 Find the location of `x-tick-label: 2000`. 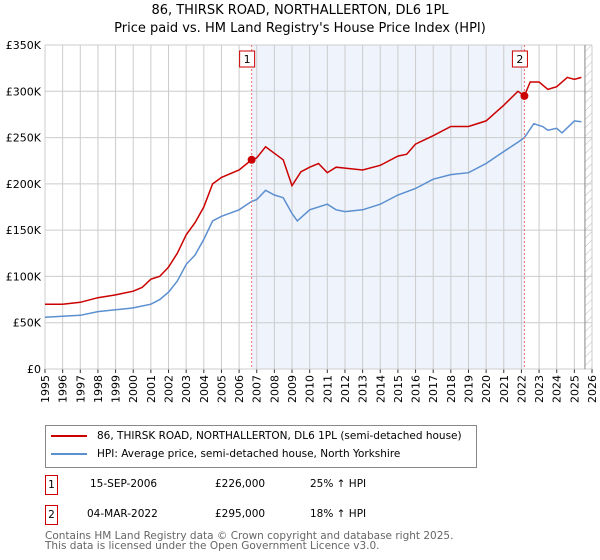

x-tick-label: 2000 is located at coordinates (133, 389).